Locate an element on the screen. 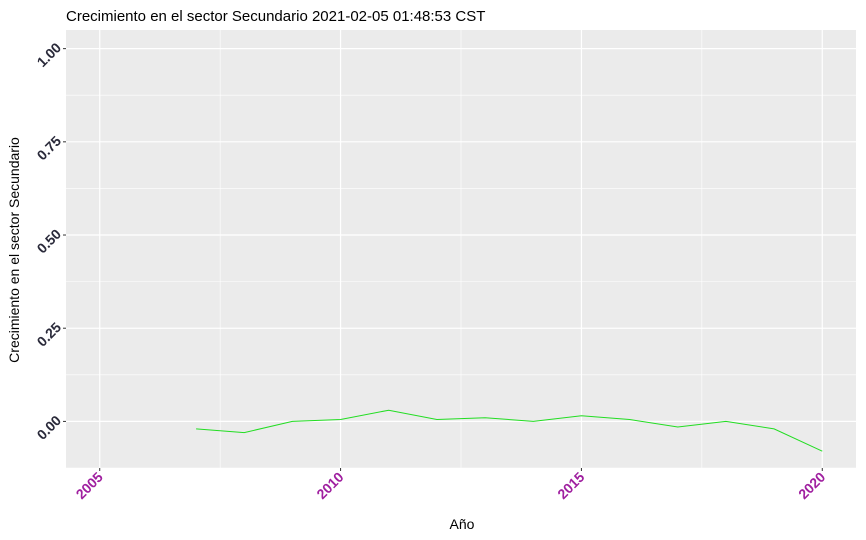 The width and height of the screenshot is (866, 540). x-axis-title: Año is located at coordinates (462, 524).